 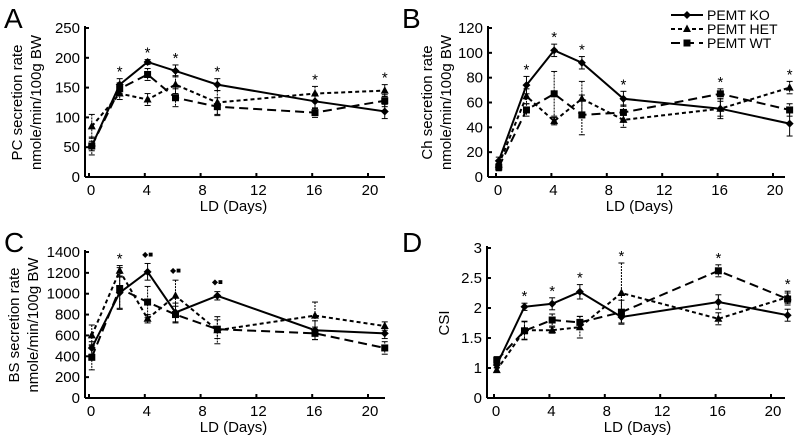 What do you see at coordinates (471, 338) in the screenshot?
I see `y-tick-label: 1.5` at bounding box center [471, 338].